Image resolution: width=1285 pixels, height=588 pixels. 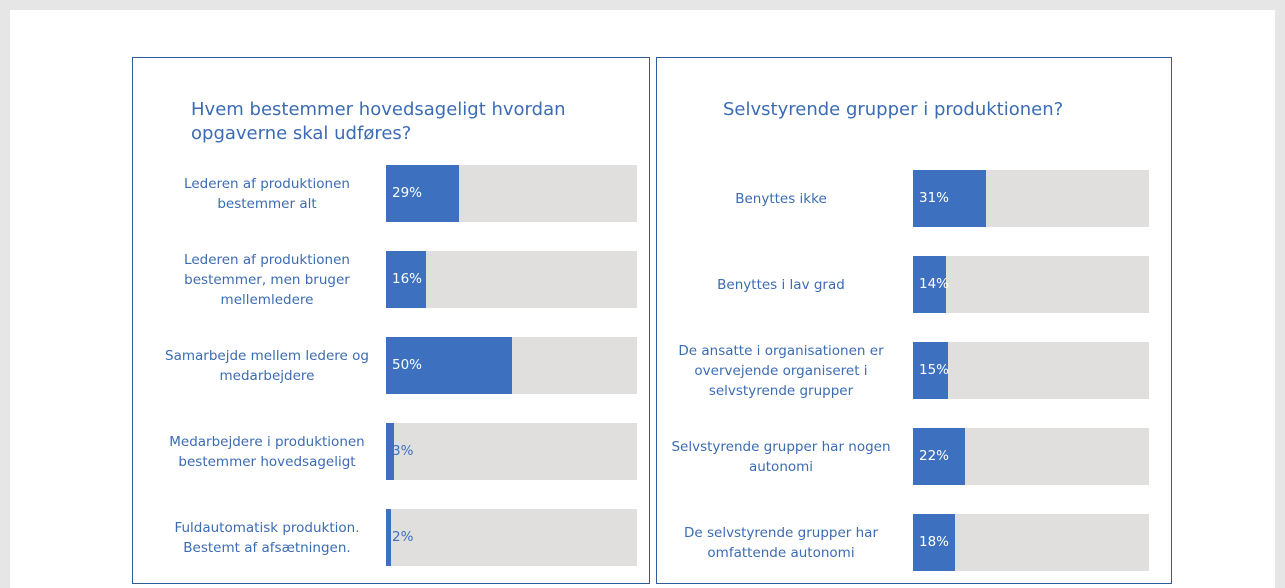 I want to click on category-label: Benyttes ikke, so click(x=781, y=198).